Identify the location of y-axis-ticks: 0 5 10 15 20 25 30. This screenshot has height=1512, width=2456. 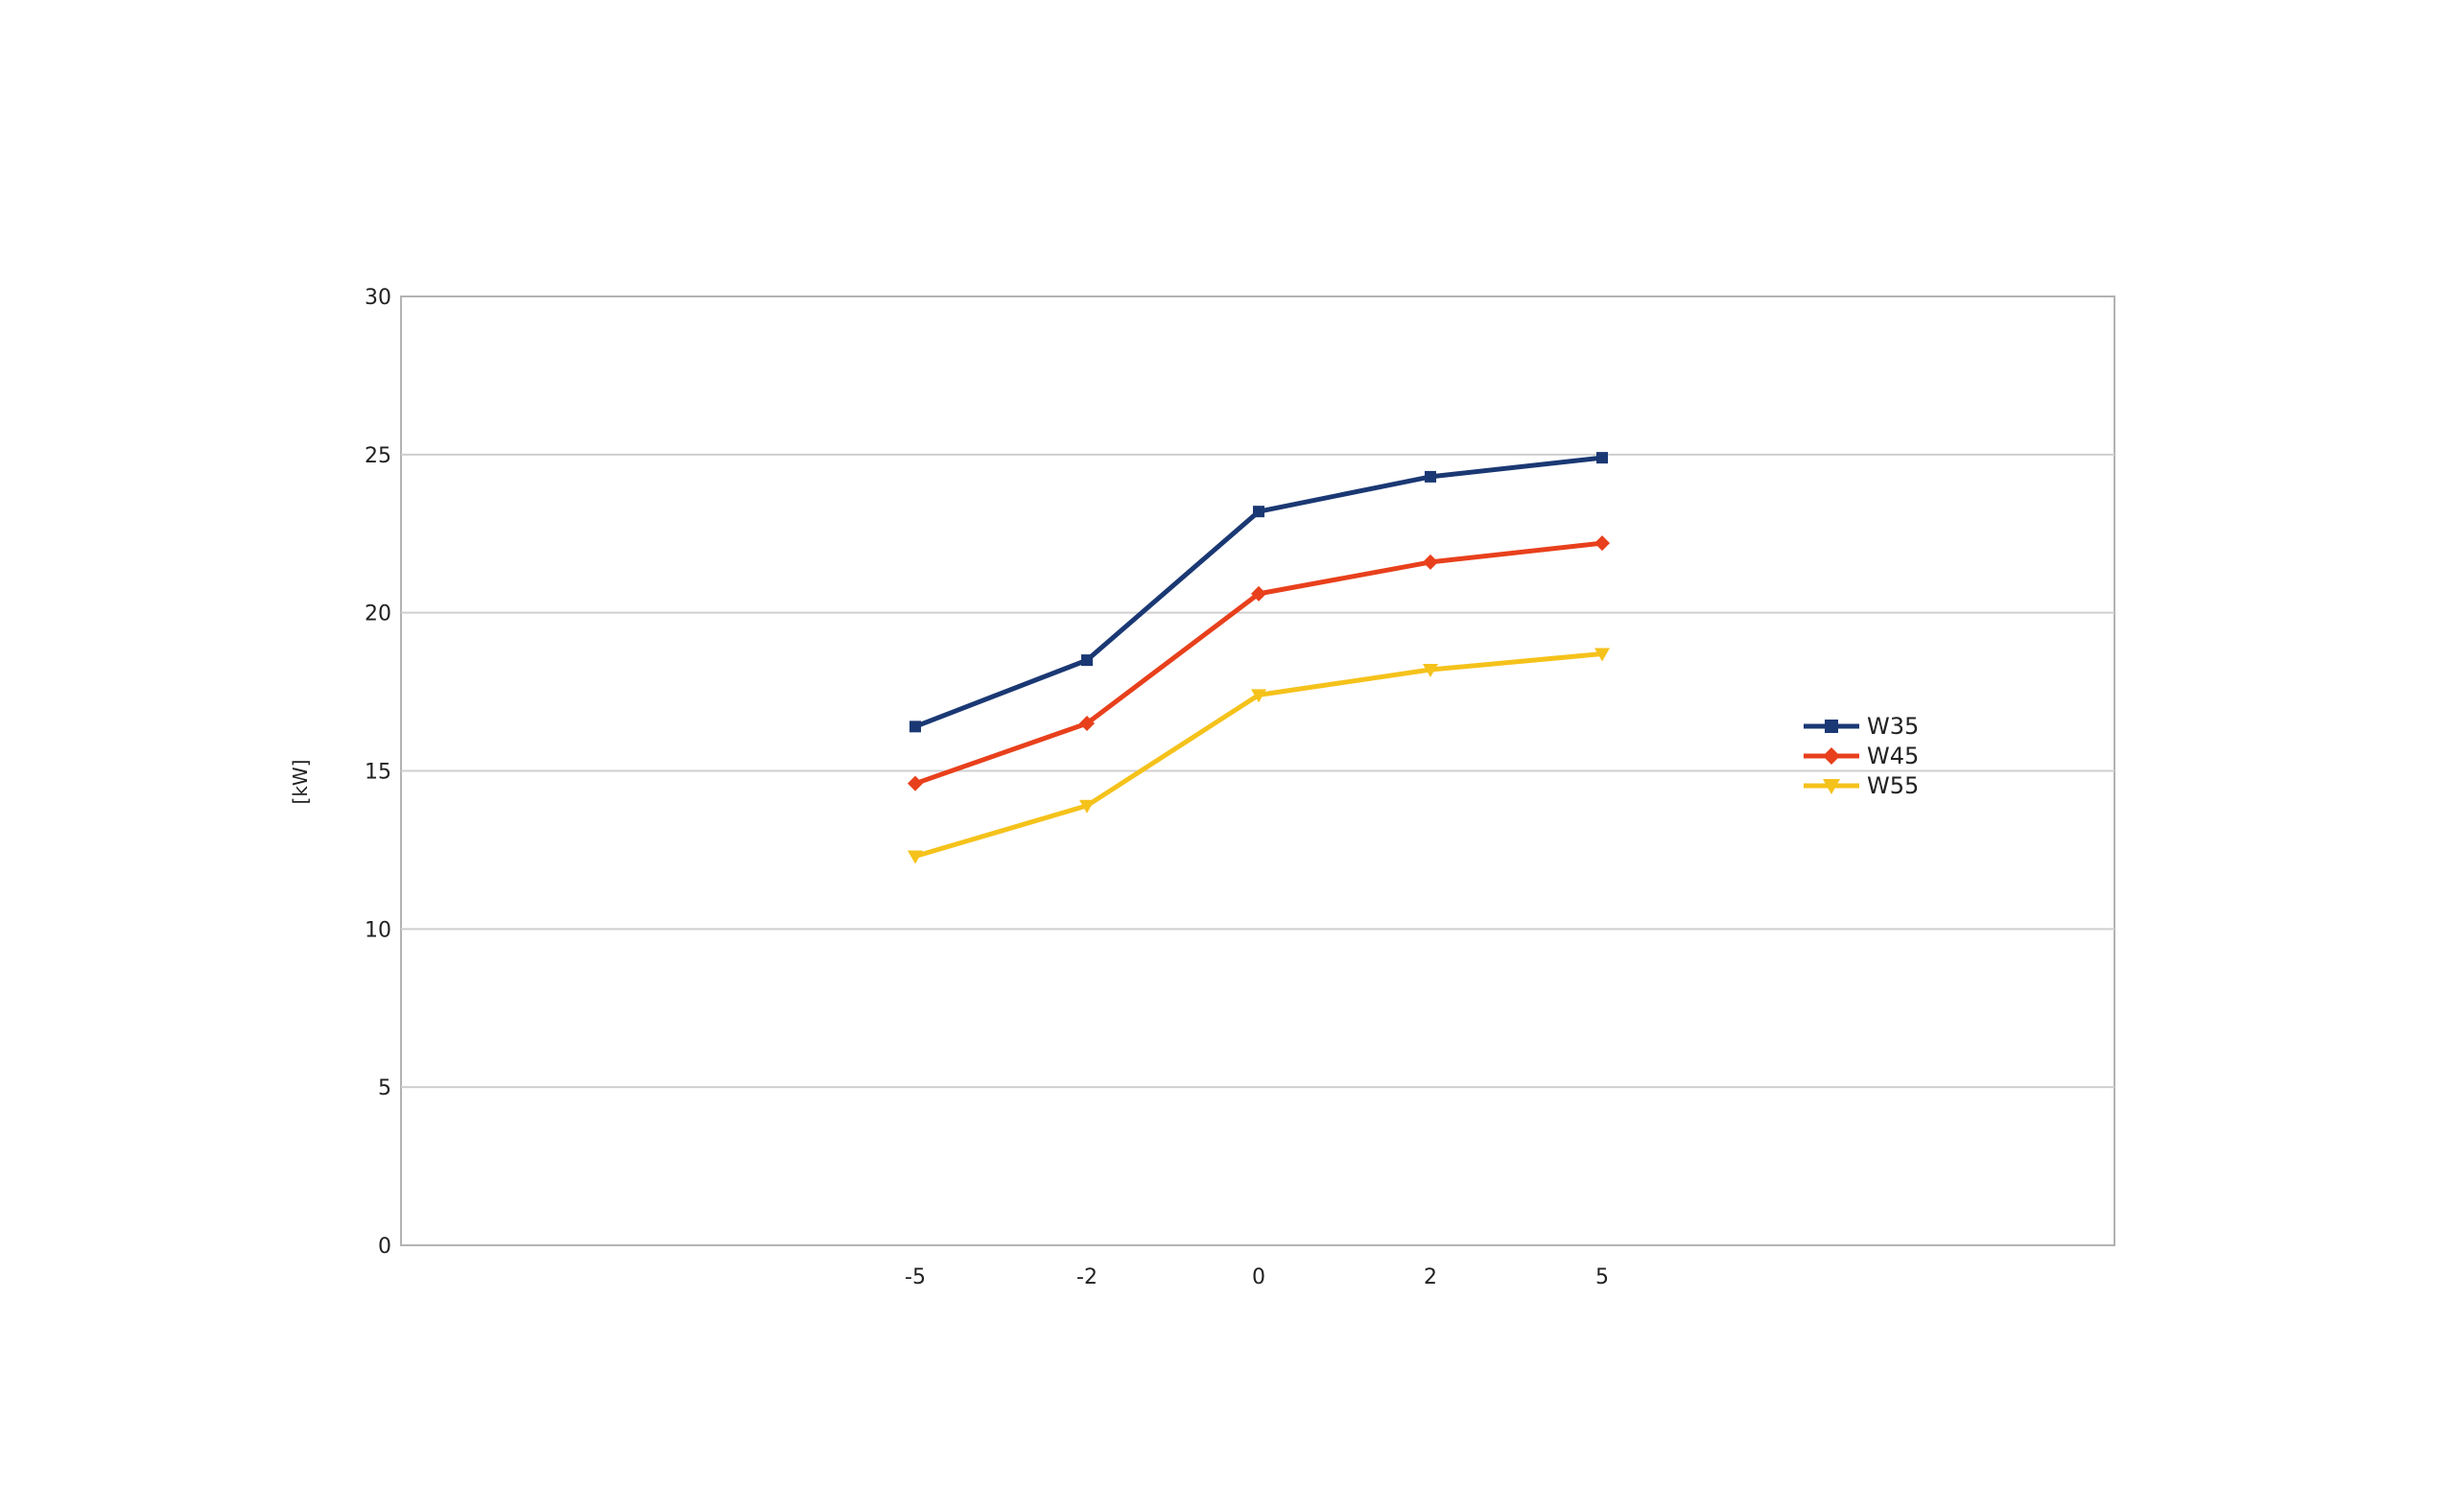
(378, 772).